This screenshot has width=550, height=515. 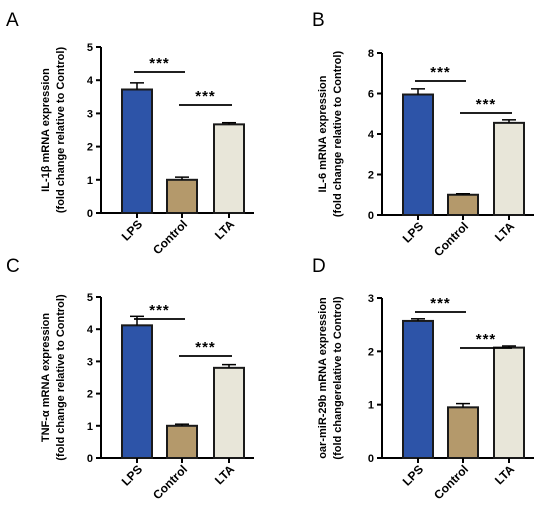 What do you see at coordinates (46, 130) in the screenshot?
I see `y-axis-label: IL-1β mRNA expression` at bounding box center [46, 130].